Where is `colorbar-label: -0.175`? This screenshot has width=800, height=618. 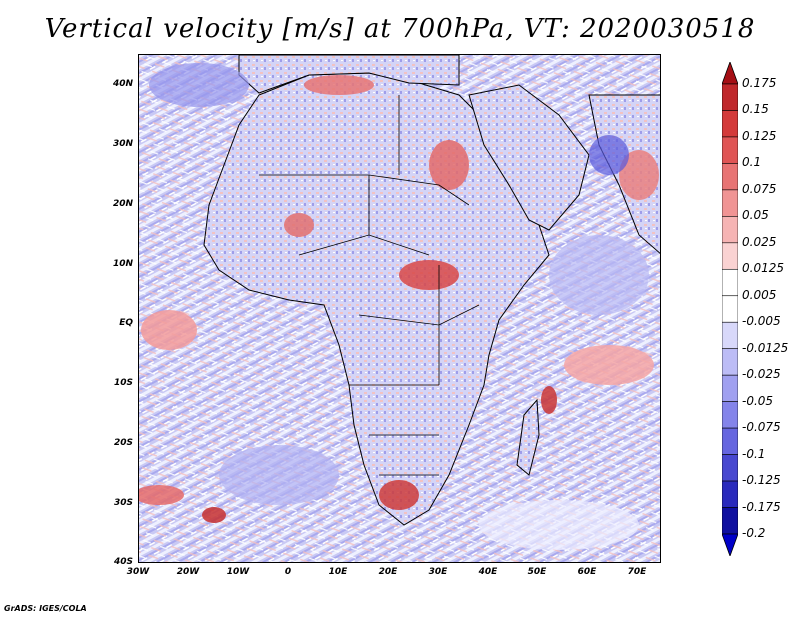
colorbar-label: -0.175 is located at coordinates (761, 506).